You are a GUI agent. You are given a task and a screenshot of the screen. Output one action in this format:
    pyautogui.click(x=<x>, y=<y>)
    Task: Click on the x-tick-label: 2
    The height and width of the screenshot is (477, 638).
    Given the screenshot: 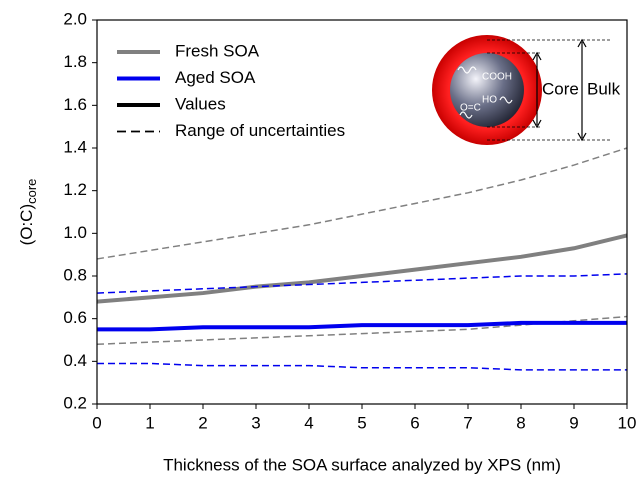 What is the action you would take?
    pyautogui.click(x=202, y=422)
    